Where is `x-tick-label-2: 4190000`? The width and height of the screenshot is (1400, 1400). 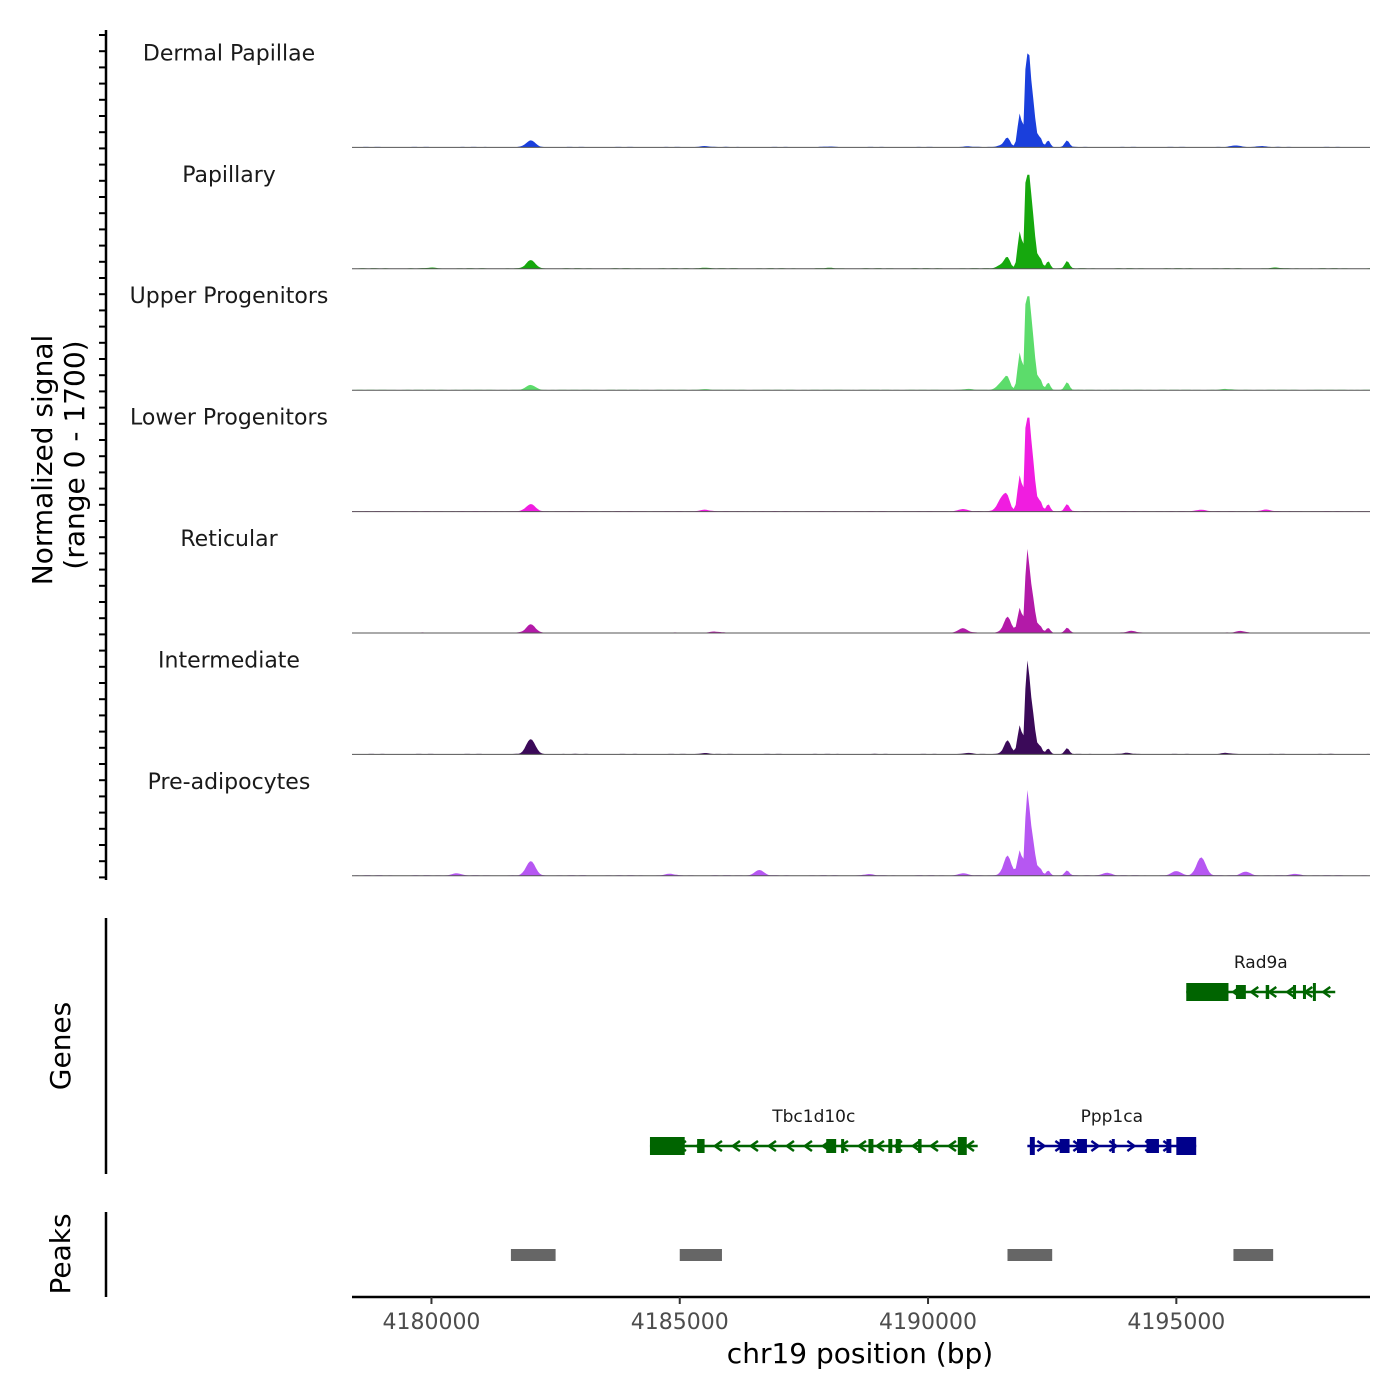 x-tick-label-2: 4190000 is located at coordinates (928, 1322).